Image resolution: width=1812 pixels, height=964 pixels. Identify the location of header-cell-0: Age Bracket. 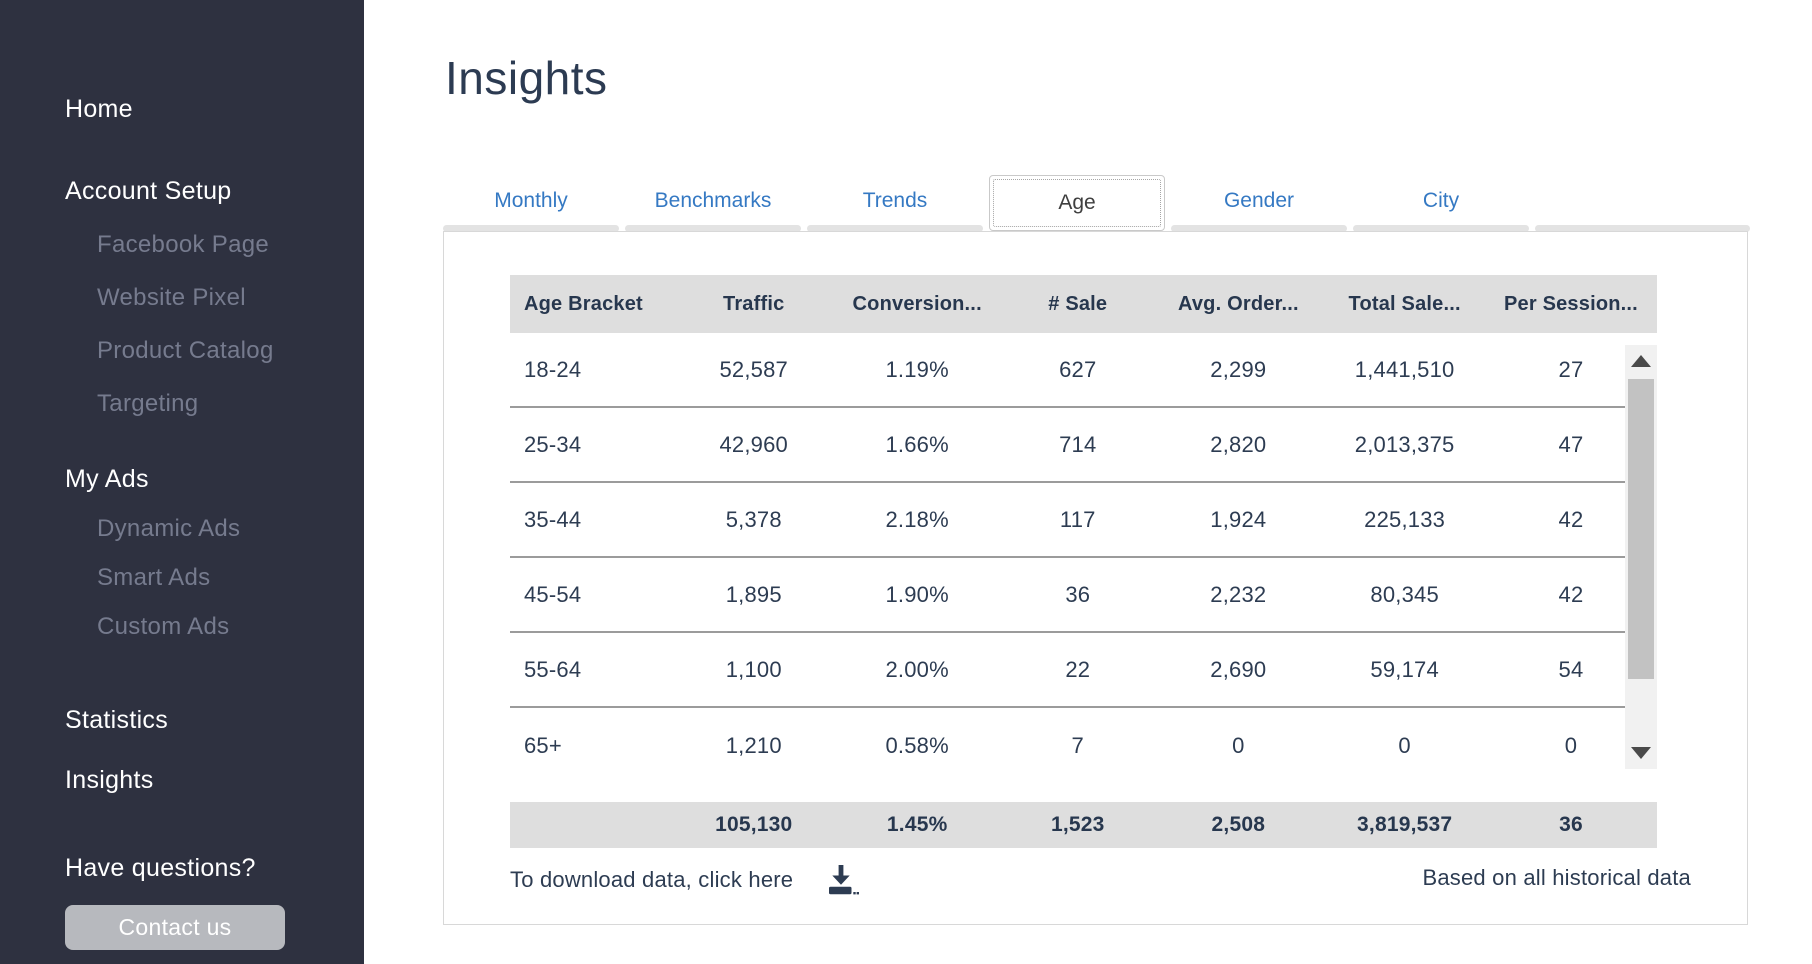
(583, 303).